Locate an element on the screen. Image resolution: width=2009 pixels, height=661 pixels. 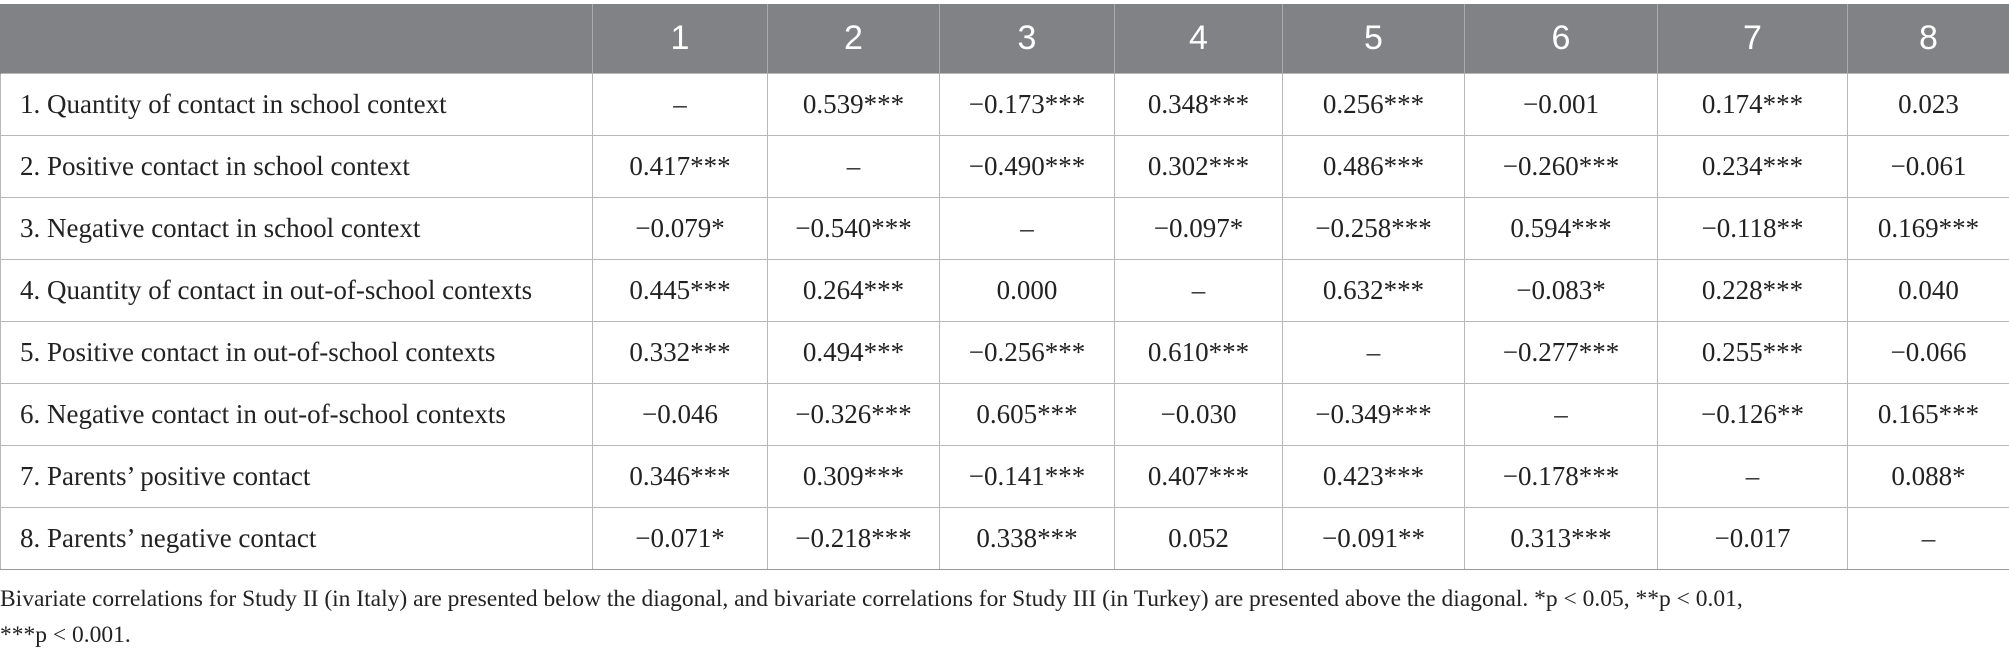
table-cell: 0.494*** is located at coordinates (853, 352).